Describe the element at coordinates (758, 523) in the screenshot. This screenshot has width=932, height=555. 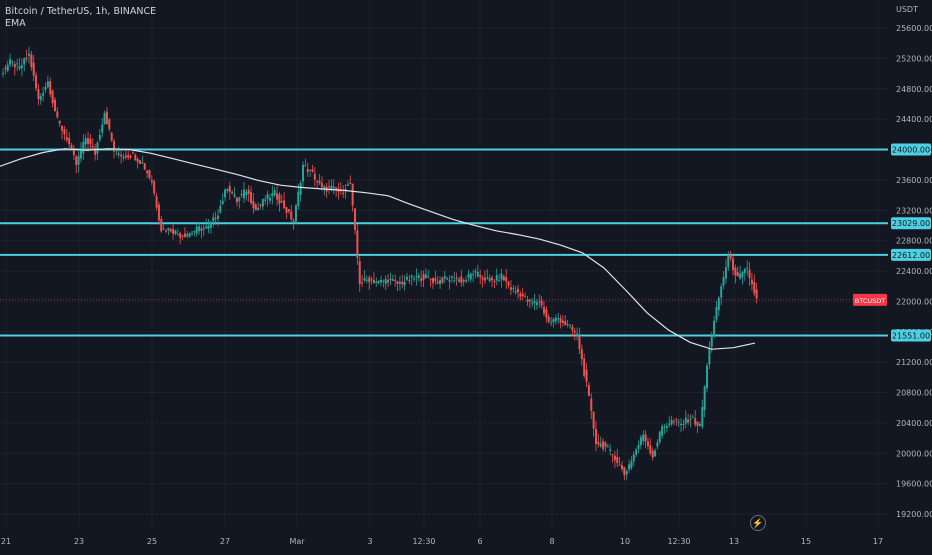
I see `flash-icon: ⚡` at that location.